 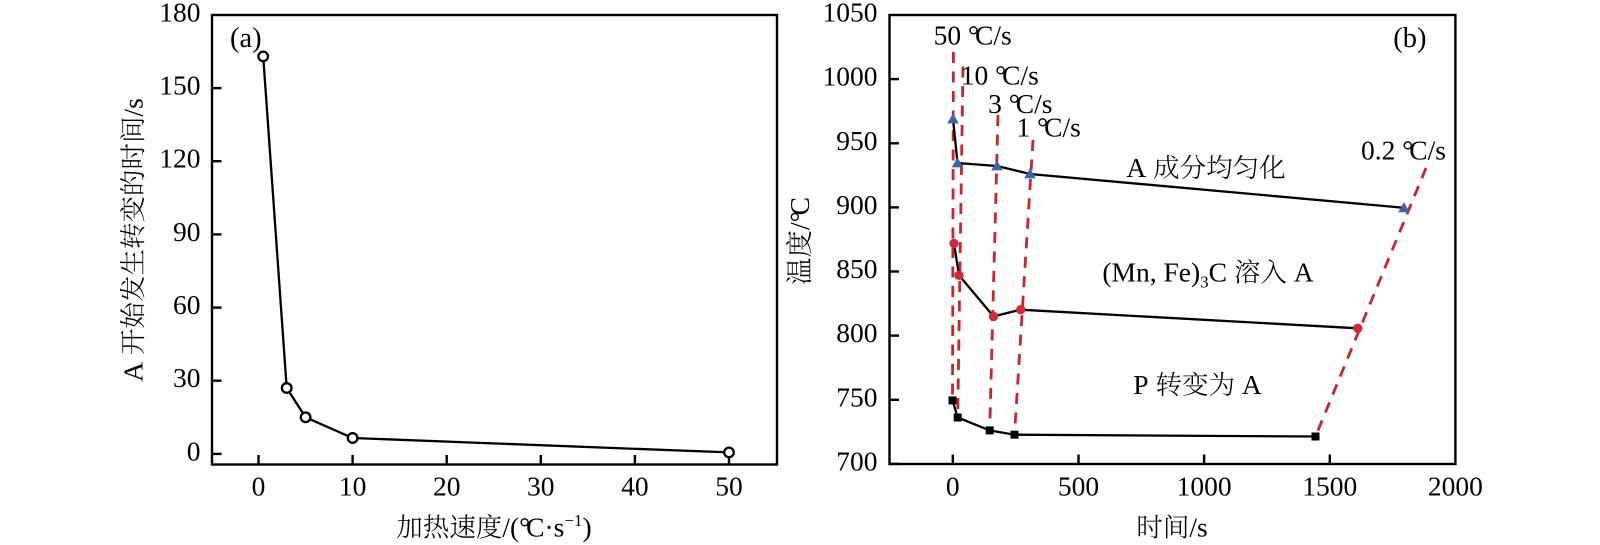 I want to click on svg-text: 500, so click(x=1078, y=486).